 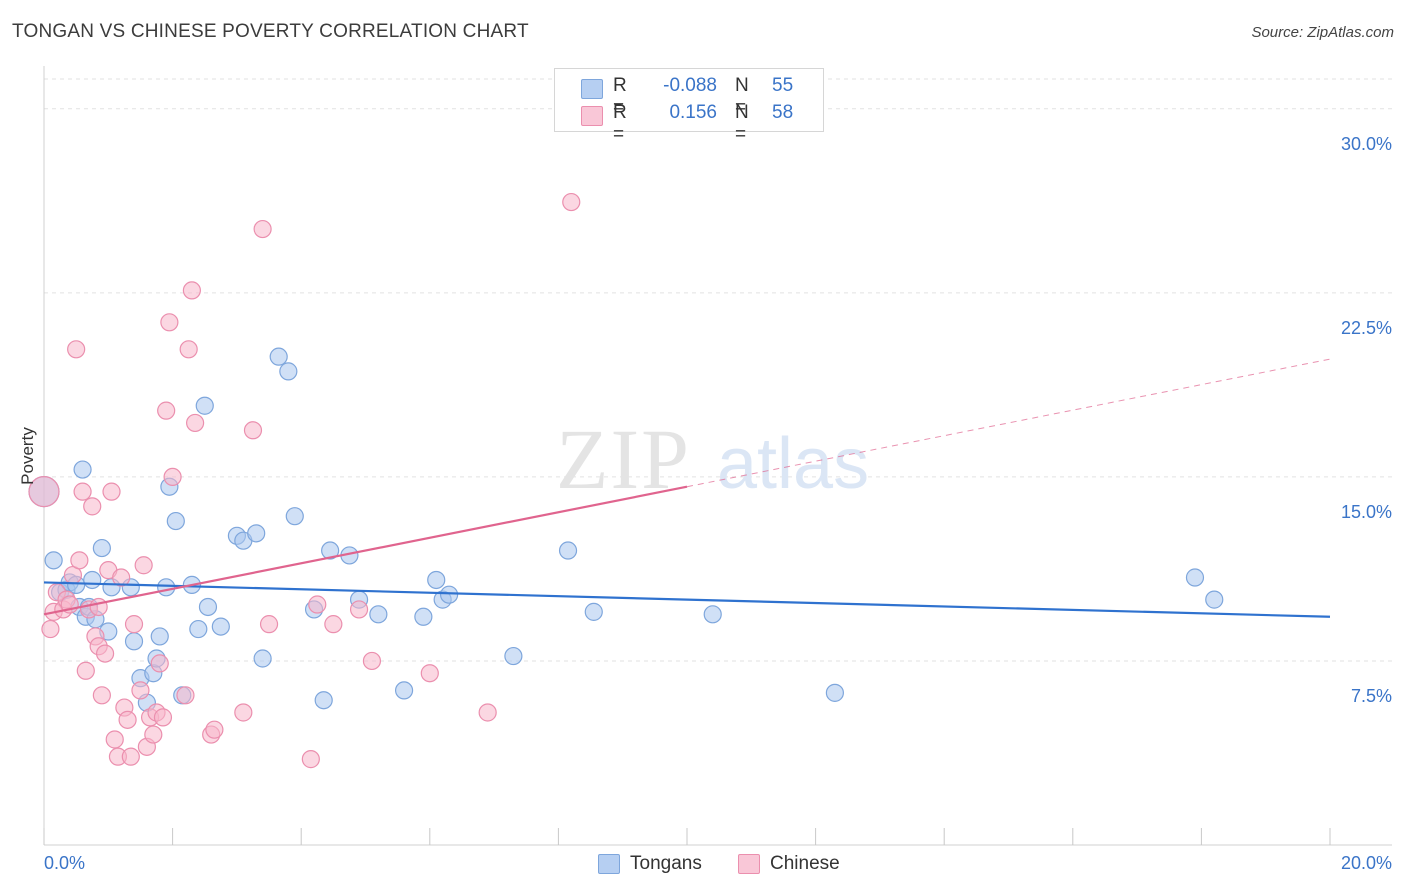 I want to click on x-tick-label: 0.0%, so click(x=64, y=863).